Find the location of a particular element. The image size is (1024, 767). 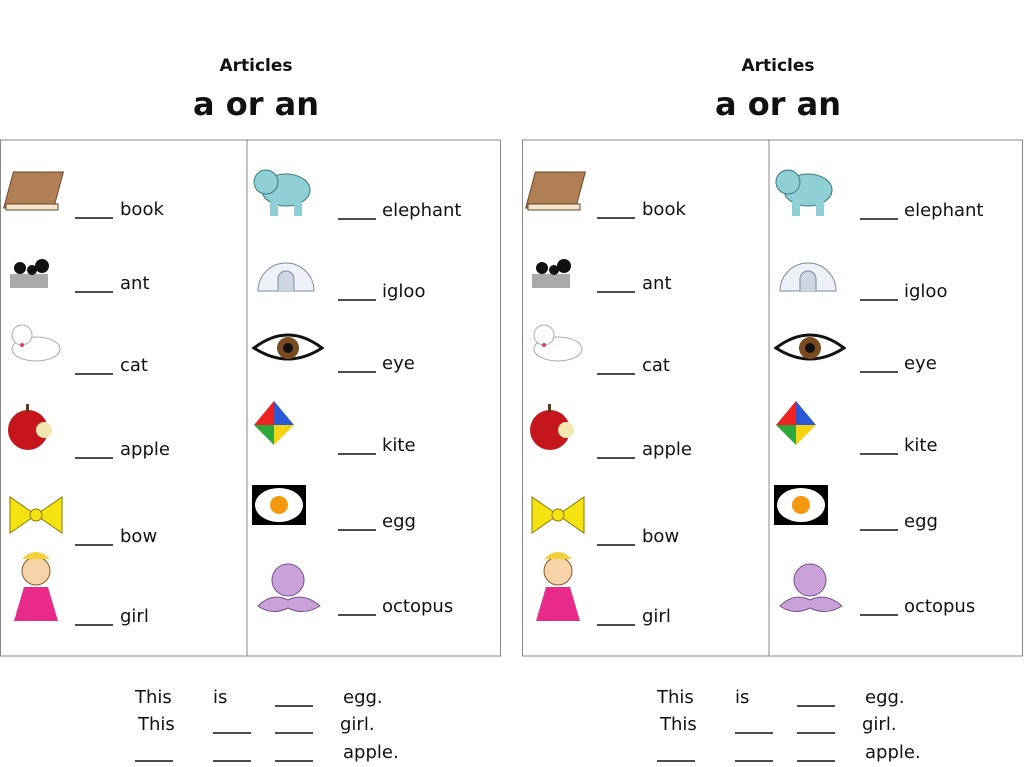

word: apple is located at coordinates (145, 449).